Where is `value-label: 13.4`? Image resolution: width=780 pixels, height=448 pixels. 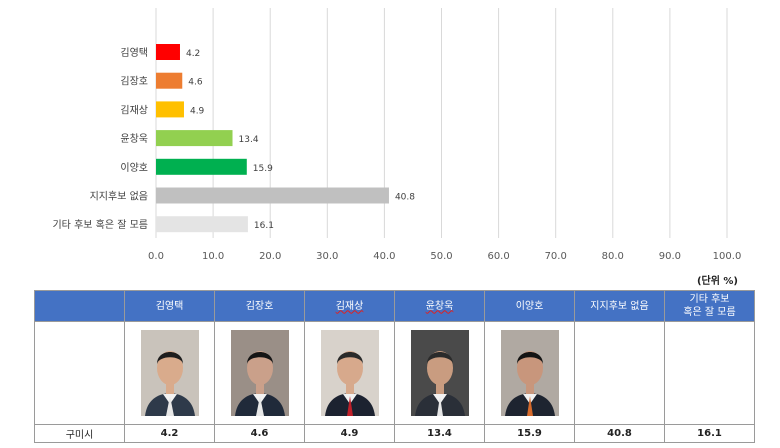
value-label: 13.4 is located at coordinates (249, 140).